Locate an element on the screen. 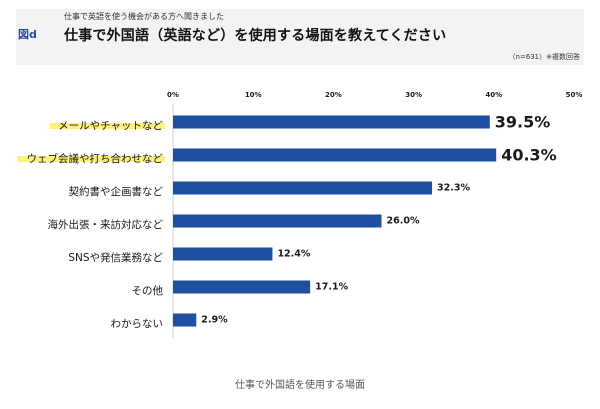  figure-label: 図d is located at coordinates (27, 34).